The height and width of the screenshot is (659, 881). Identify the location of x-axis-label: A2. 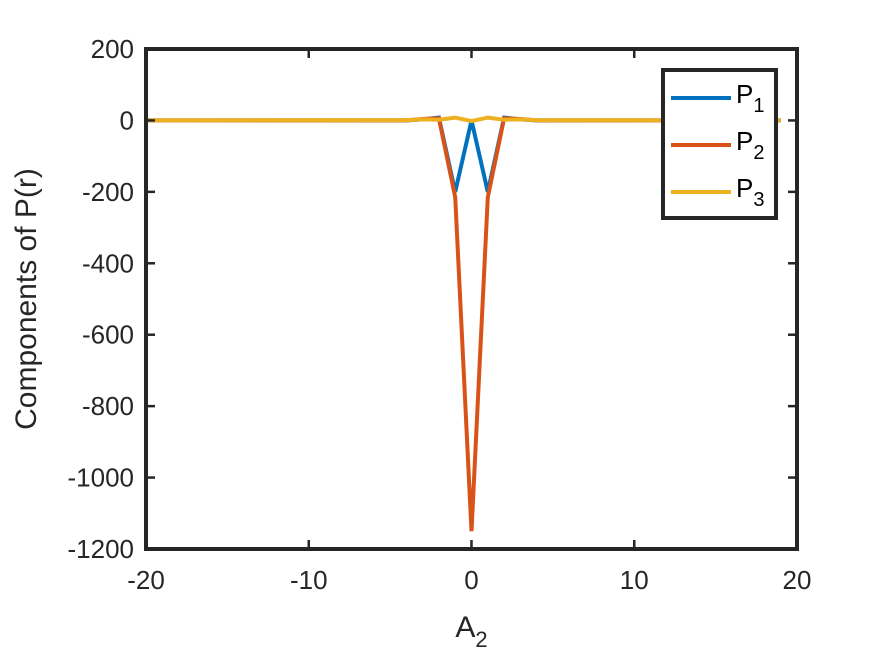
(471, 631).